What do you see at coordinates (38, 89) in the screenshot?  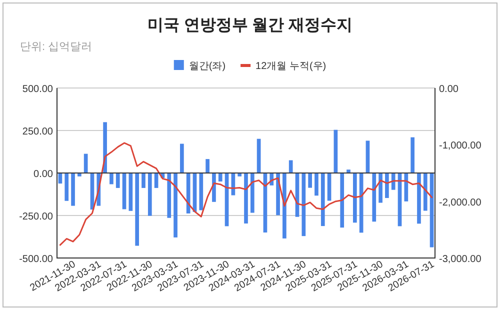 I see `y-tick-label: 500.00` at bounding box center [38, 89].